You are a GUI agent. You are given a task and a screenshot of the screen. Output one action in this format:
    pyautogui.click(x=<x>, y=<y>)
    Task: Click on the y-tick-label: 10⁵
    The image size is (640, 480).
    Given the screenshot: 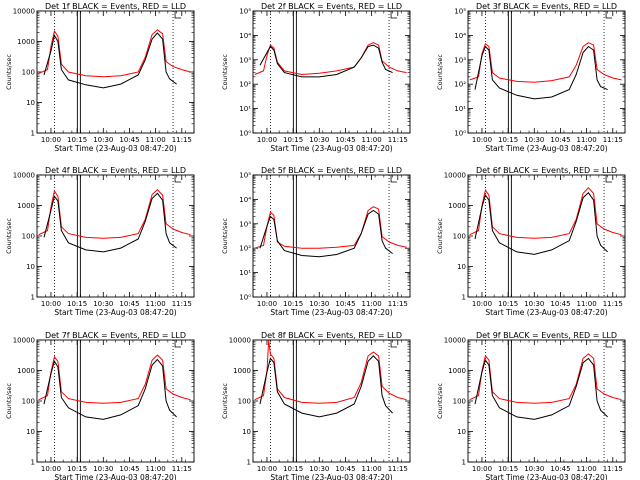 What is the action you would take?
    pyautogui.click(x=245, y=12)
    